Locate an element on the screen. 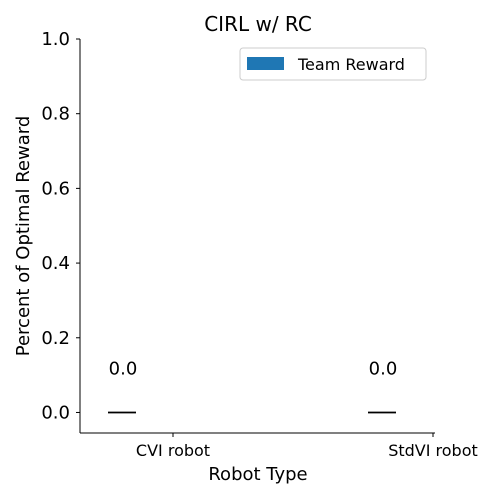 The height and width of the screenshot is (504, 500). x-tick-label: CVI robot is located at coordinates (173, 450).